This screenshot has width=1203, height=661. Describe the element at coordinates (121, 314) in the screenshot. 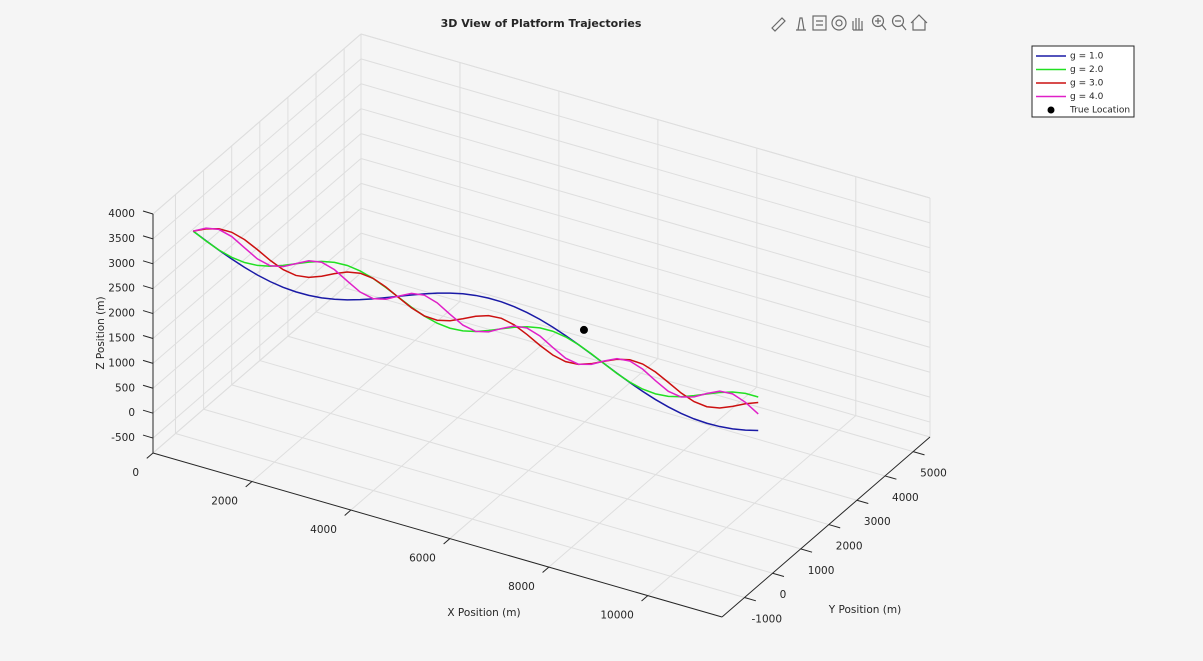

I see `z-tick-label: 2000` at that location.